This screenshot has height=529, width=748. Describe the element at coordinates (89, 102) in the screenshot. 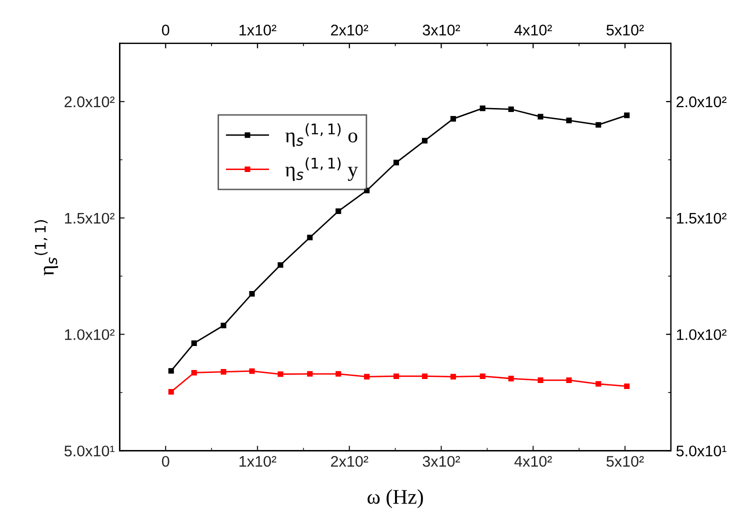

I see `y-tick-label: 2.0x10²` at that location.